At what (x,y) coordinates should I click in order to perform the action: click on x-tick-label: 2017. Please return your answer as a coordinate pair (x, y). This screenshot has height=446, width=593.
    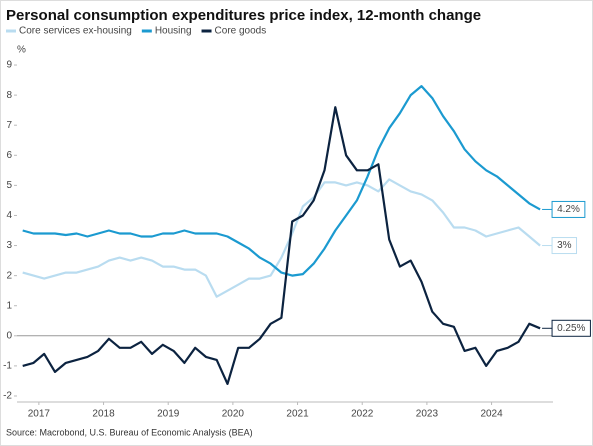
    Looking at the image, I should click on (39, 414).